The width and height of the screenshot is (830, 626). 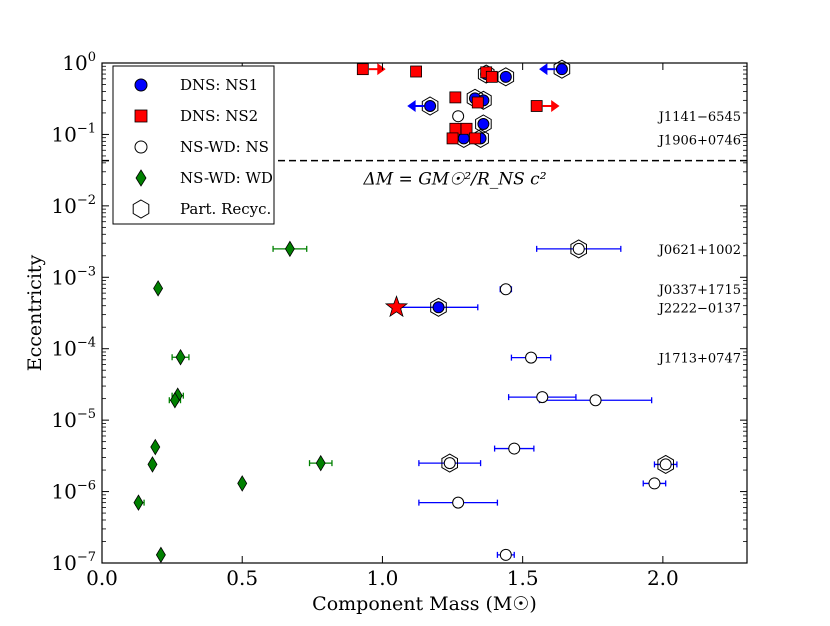 What do you see at coordinates (141, 178) in the screenshot?
I see `legend-nswd-wd-marker` at bounding box center [141, 178].